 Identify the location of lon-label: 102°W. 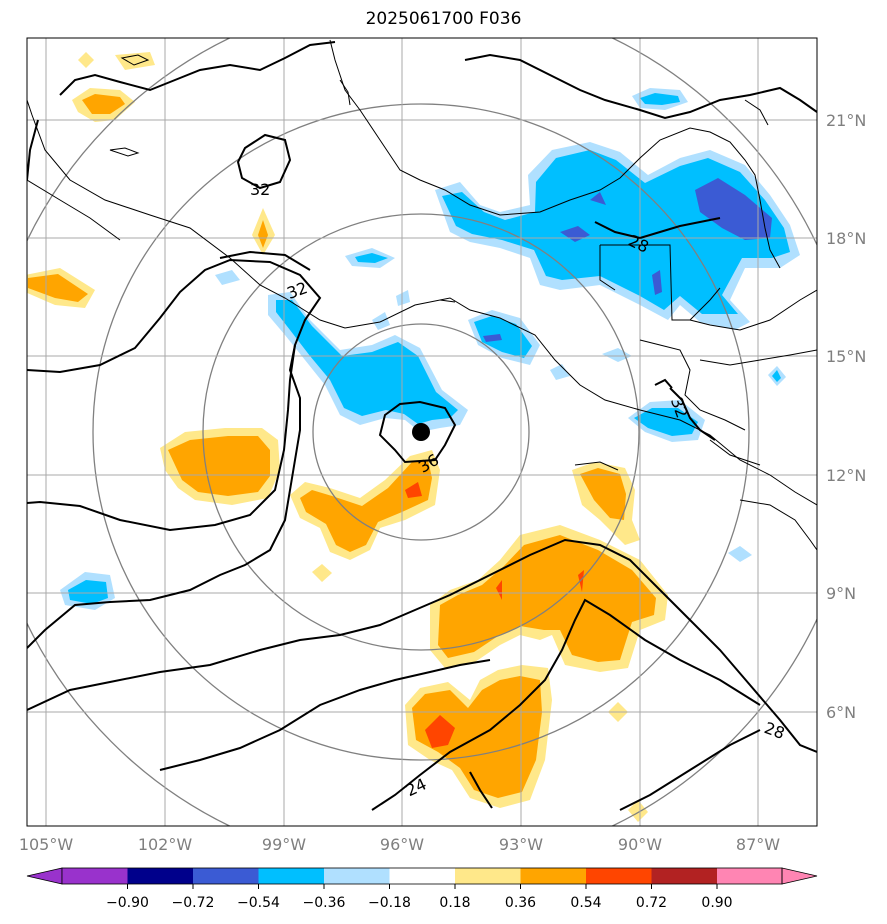
(165, 844).